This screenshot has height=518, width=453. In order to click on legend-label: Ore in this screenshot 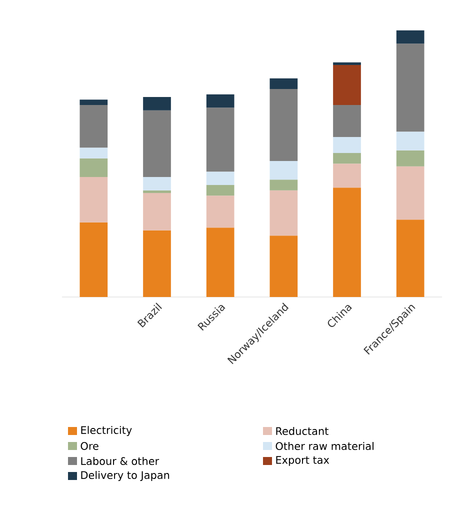, I will do `click(89, 446)`.